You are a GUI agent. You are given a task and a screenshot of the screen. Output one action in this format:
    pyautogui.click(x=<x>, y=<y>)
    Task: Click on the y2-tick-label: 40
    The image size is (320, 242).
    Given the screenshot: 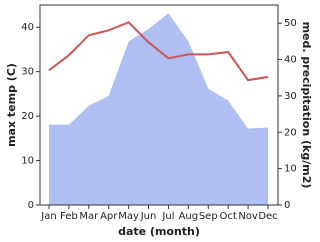 What is the action you would take?
    pyautogui.click(x=290, y=60)
    